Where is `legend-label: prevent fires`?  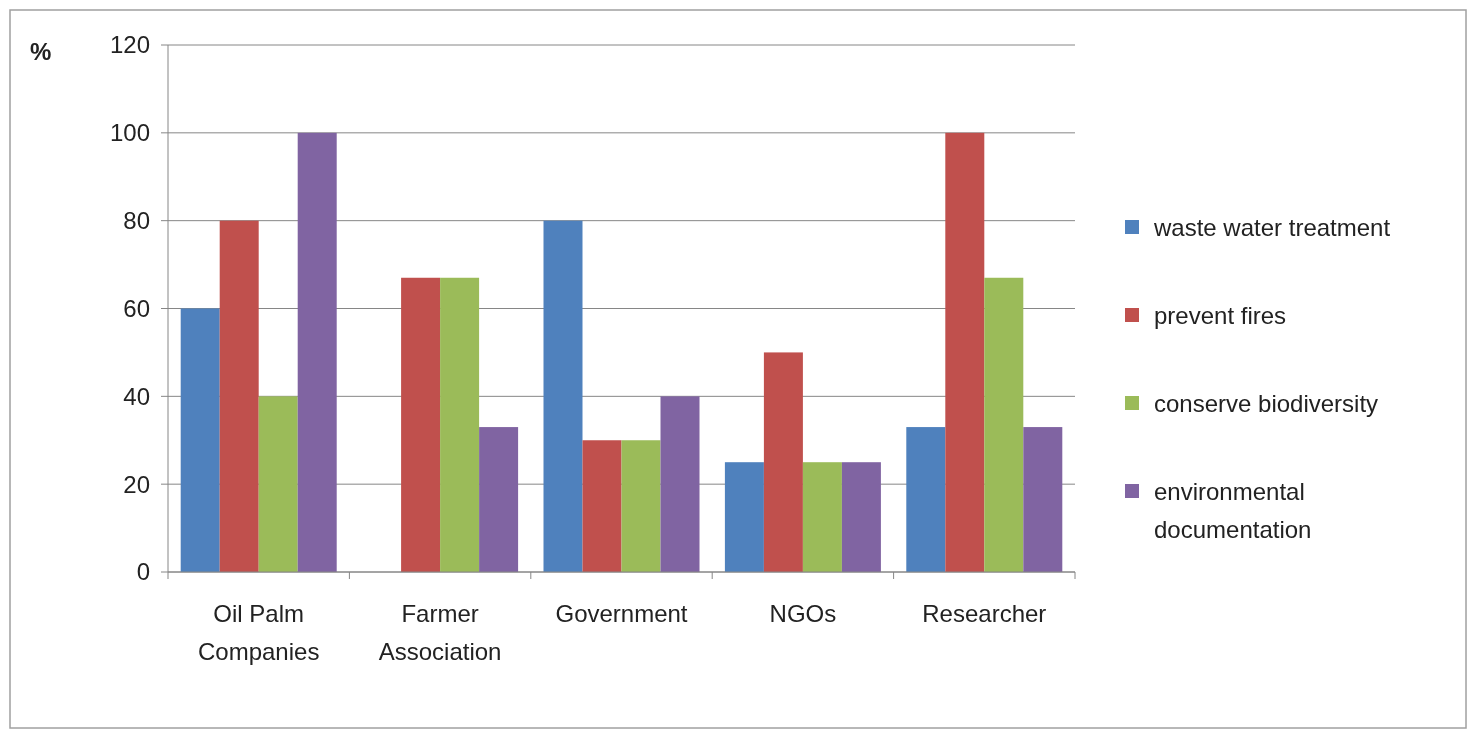
legend-label: prevent fires is located at coordinates (1220, 316).